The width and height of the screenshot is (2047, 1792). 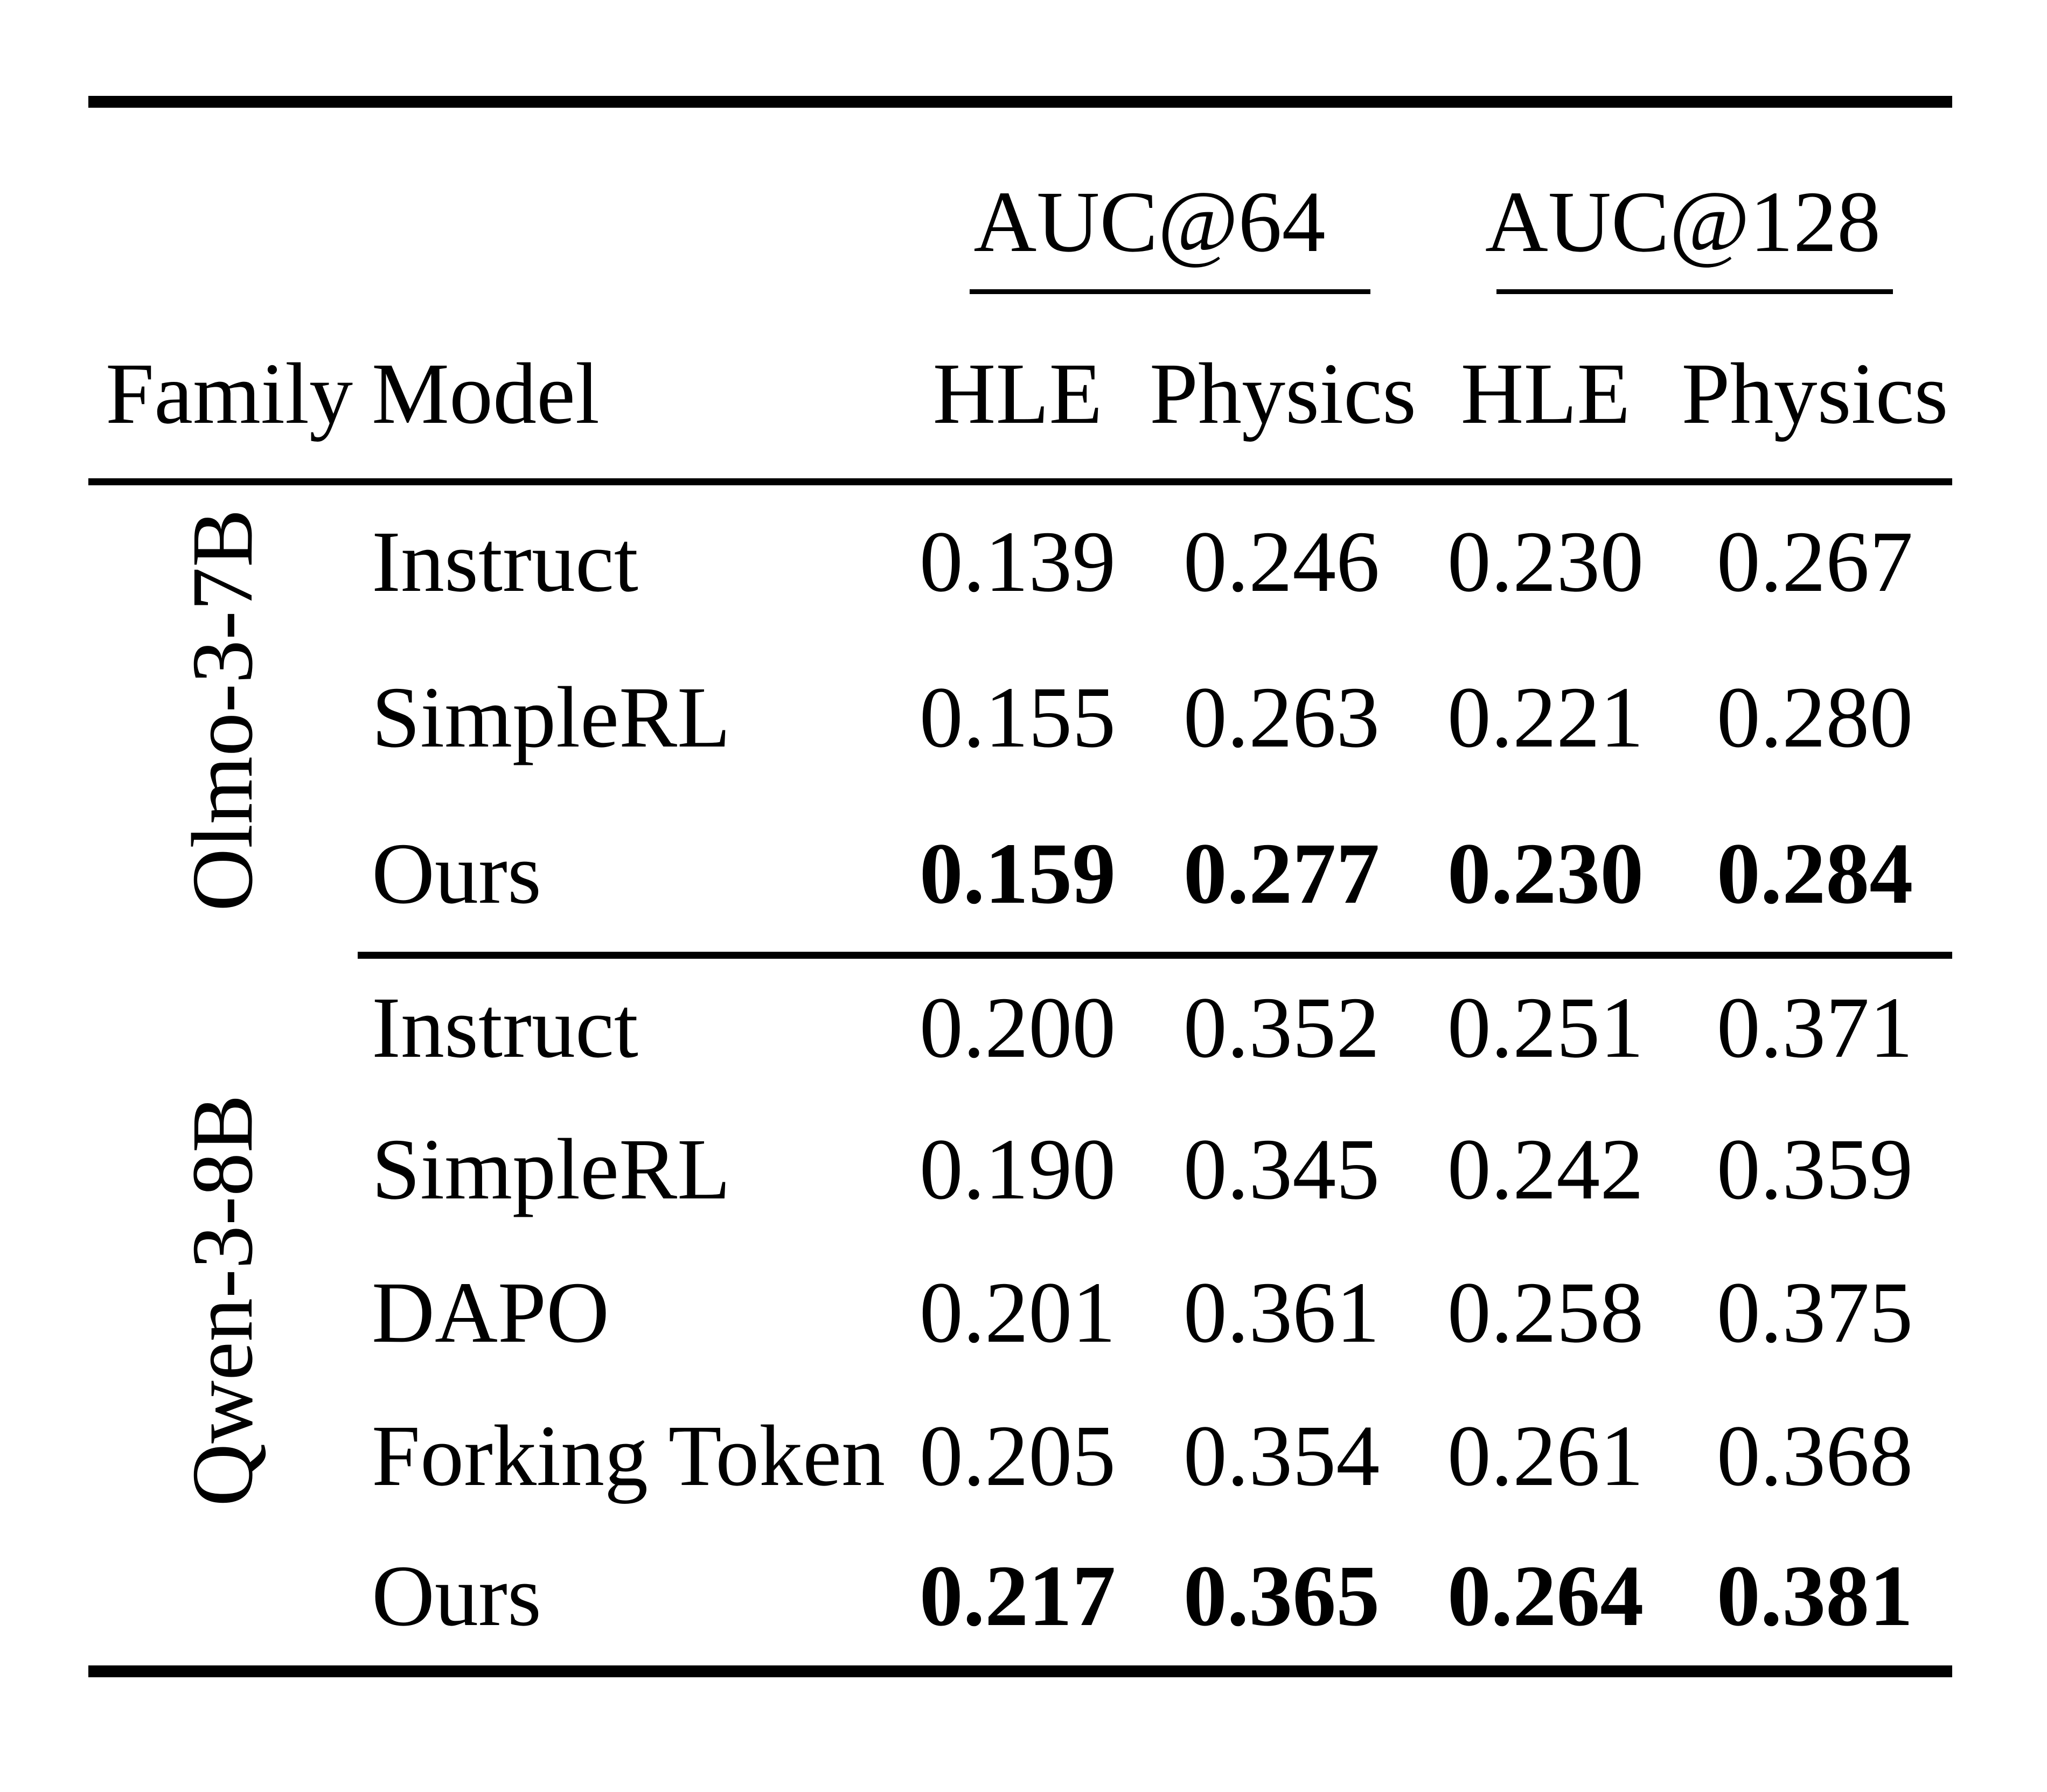 I want to click on value-cell: 0.217, so click(x=1017, y=1596).